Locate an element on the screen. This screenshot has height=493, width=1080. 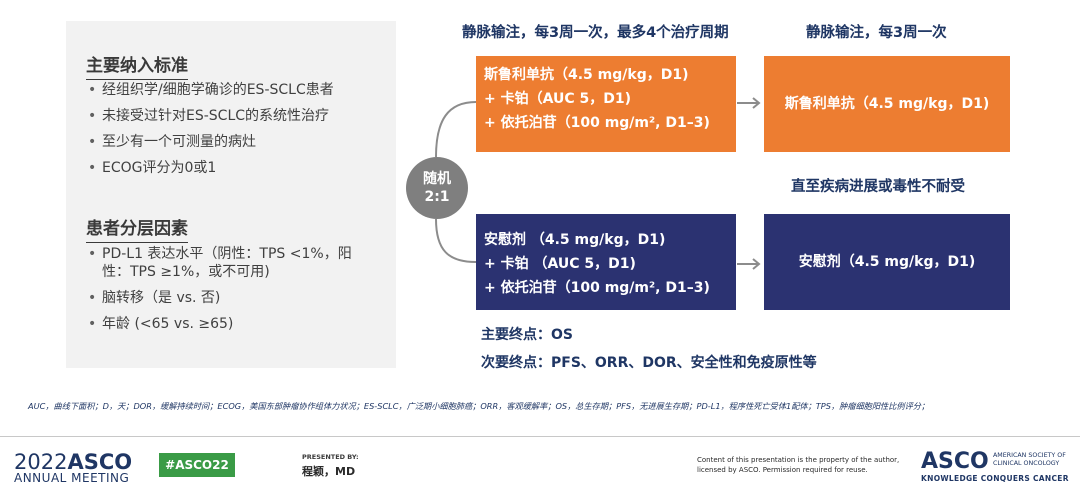
stratification-item: PD-L1 表达水平（阴性：TPS <1%，阳性：TPS ≥1%，或不可用) is located at coordinates (232, 263).